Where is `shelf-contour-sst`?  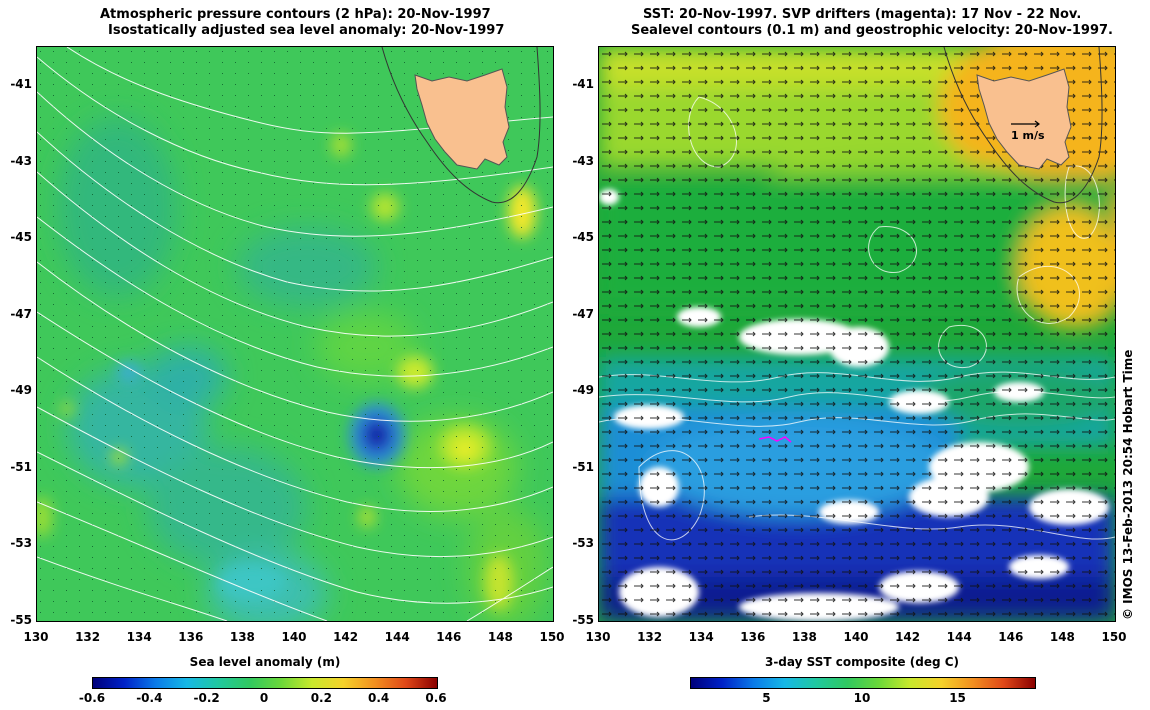
shelf-contour-sst is located at coordinates (1023, 125).